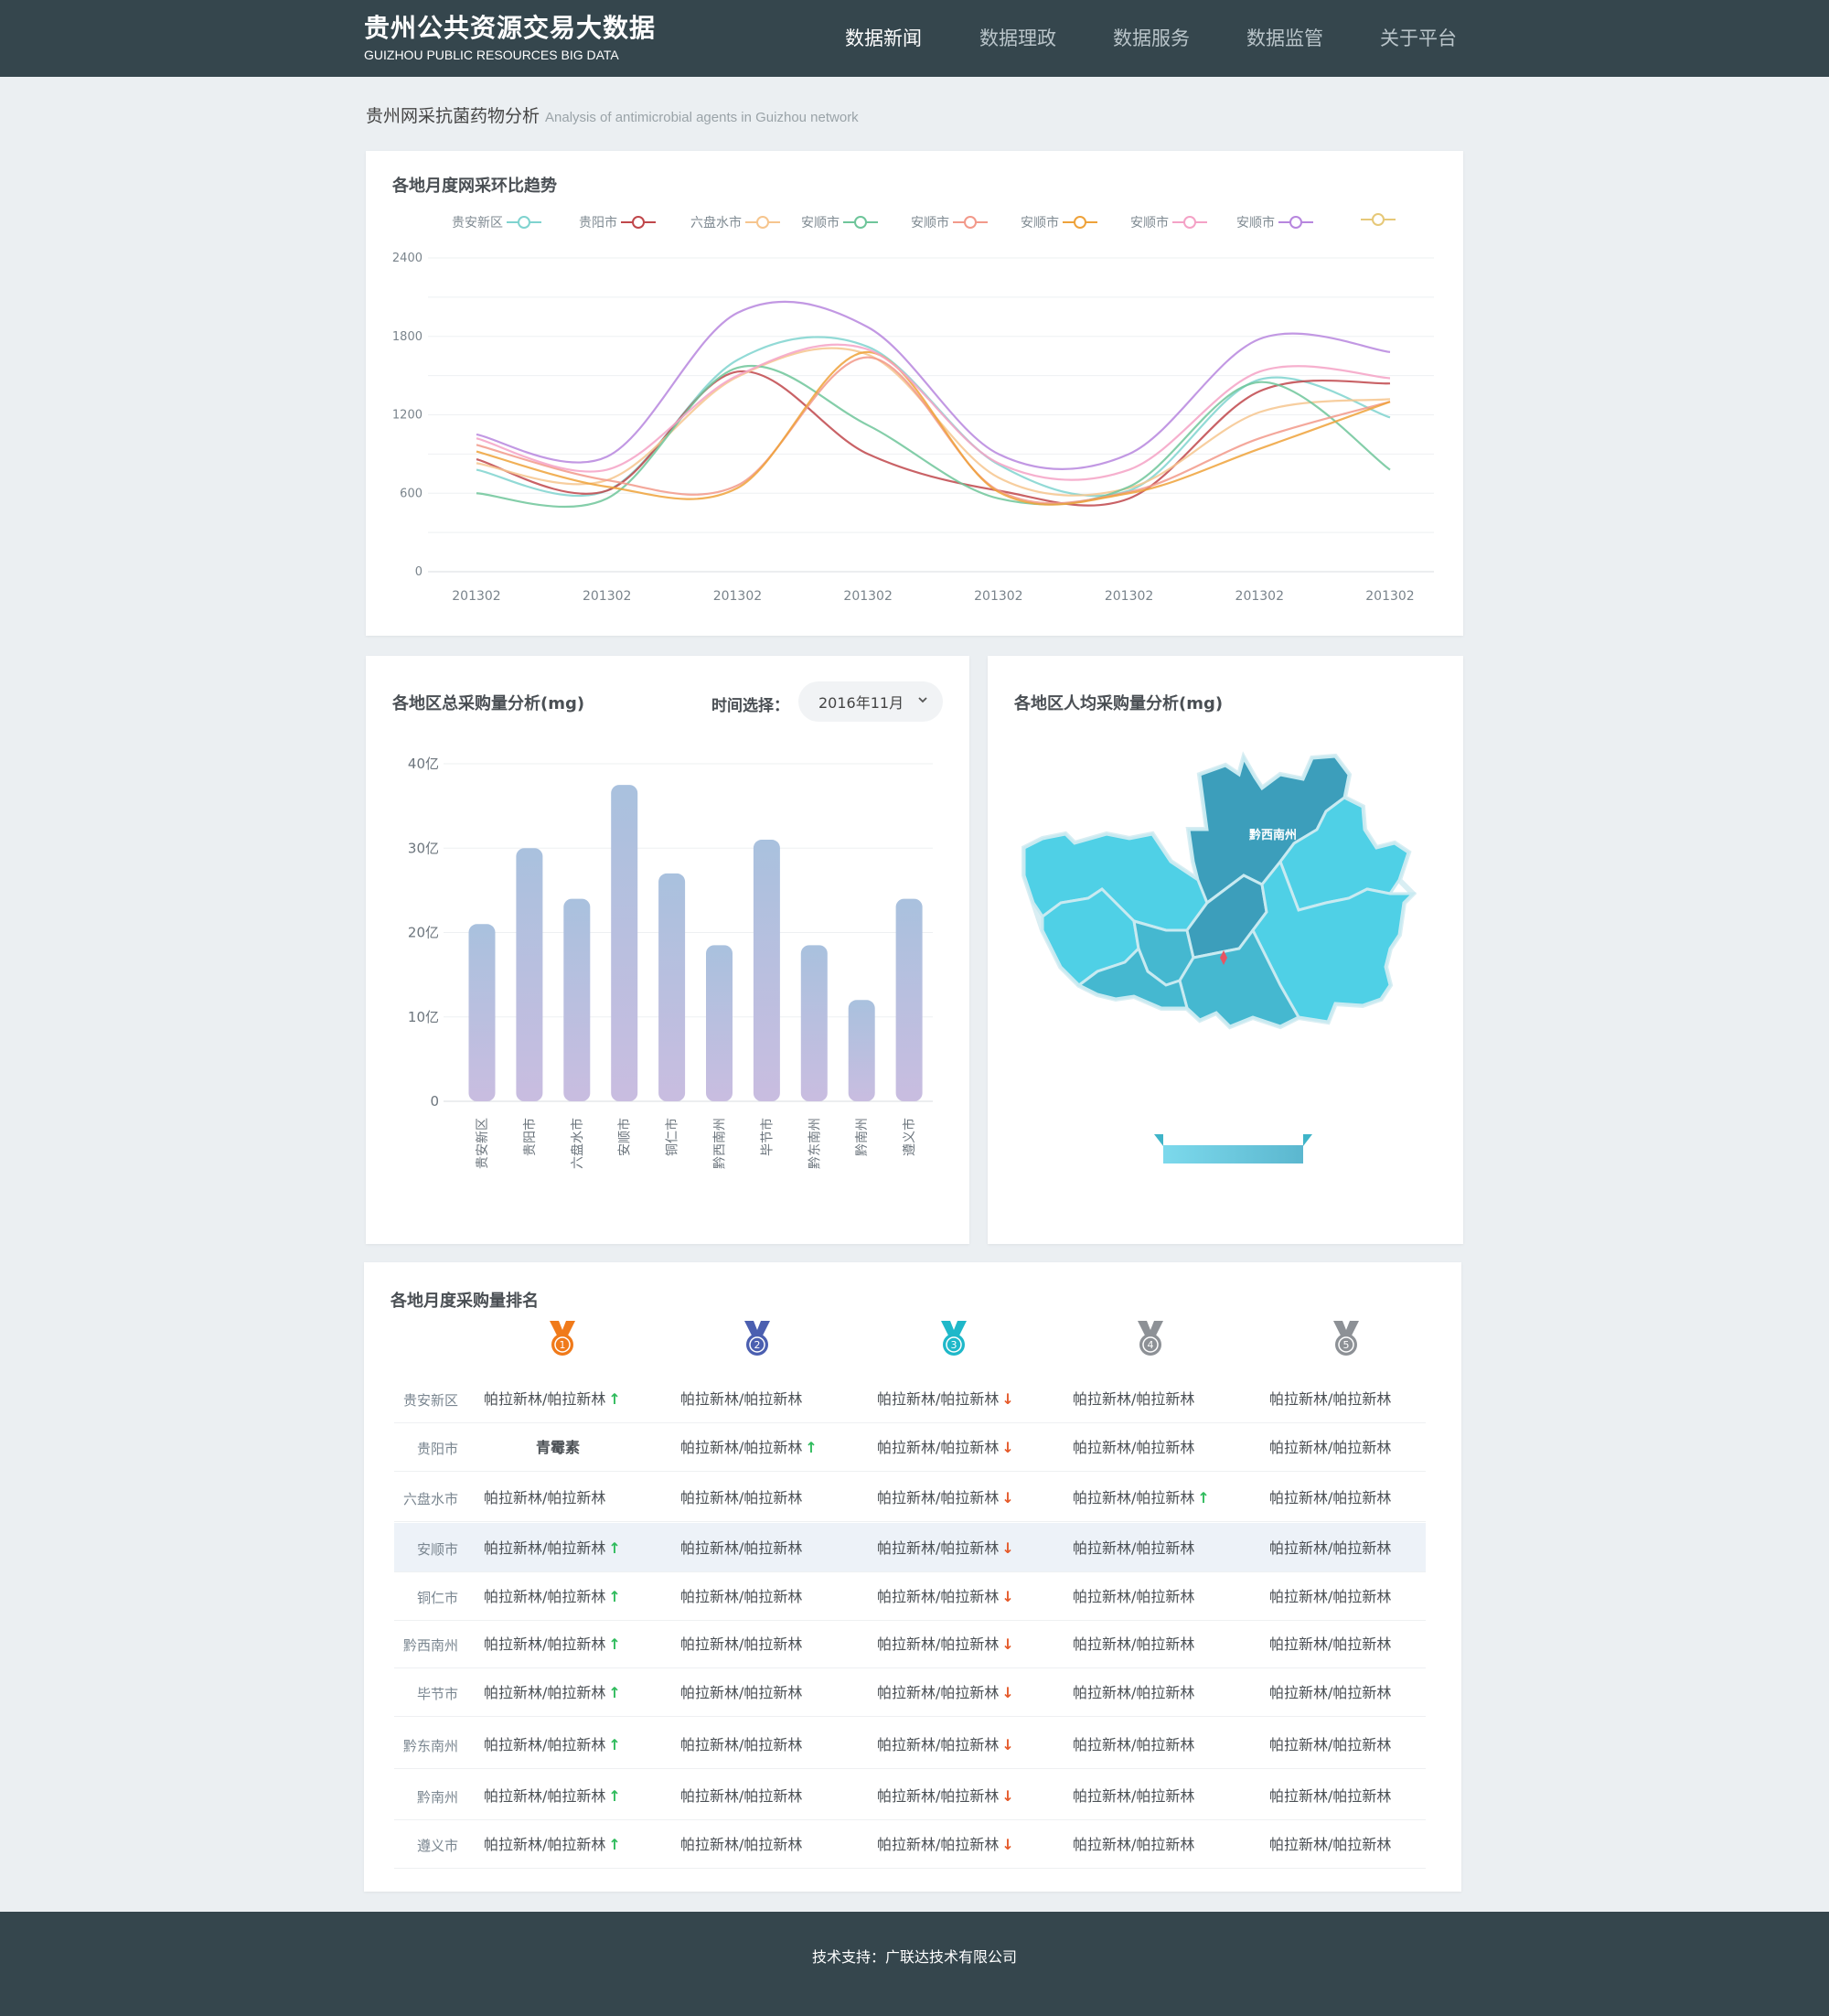 The image size is (1829, 2016). I want to click on nav-item-data-service: 数据服务, so click(1151, 38).